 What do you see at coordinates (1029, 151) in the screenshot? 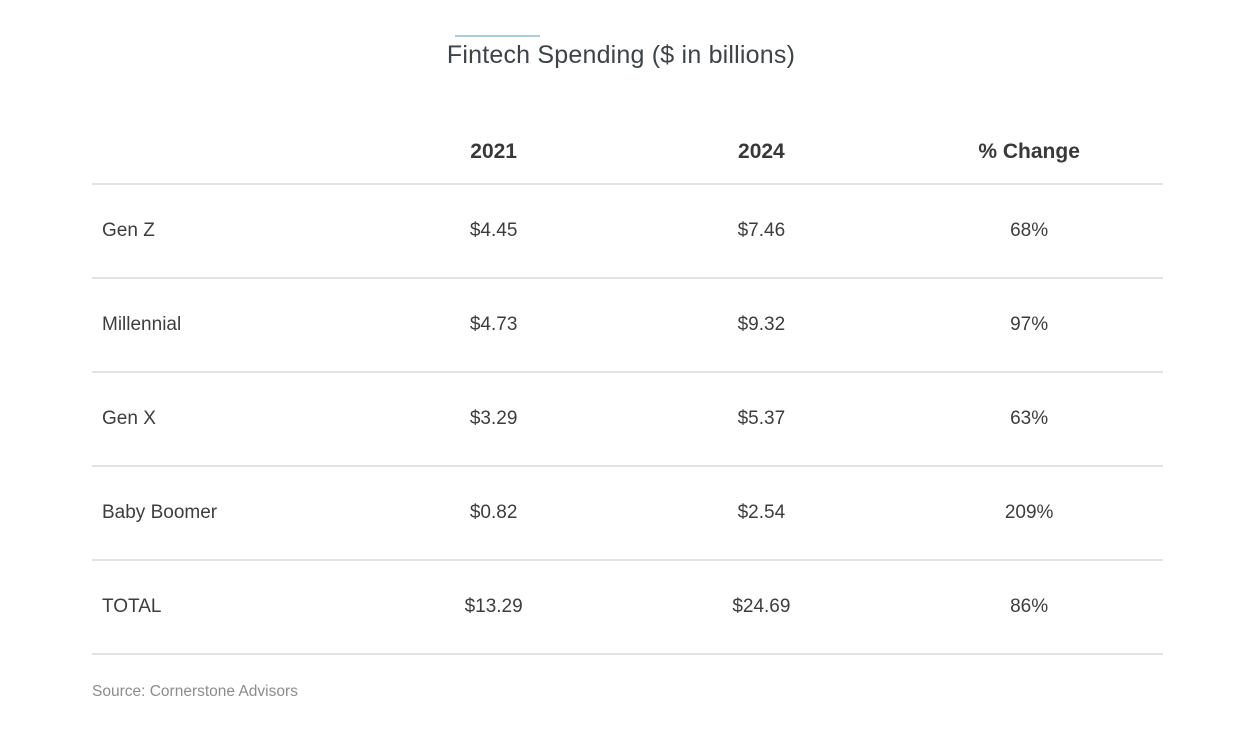
I see `table-header-change: % Change` at bounding box center [1029, 151].